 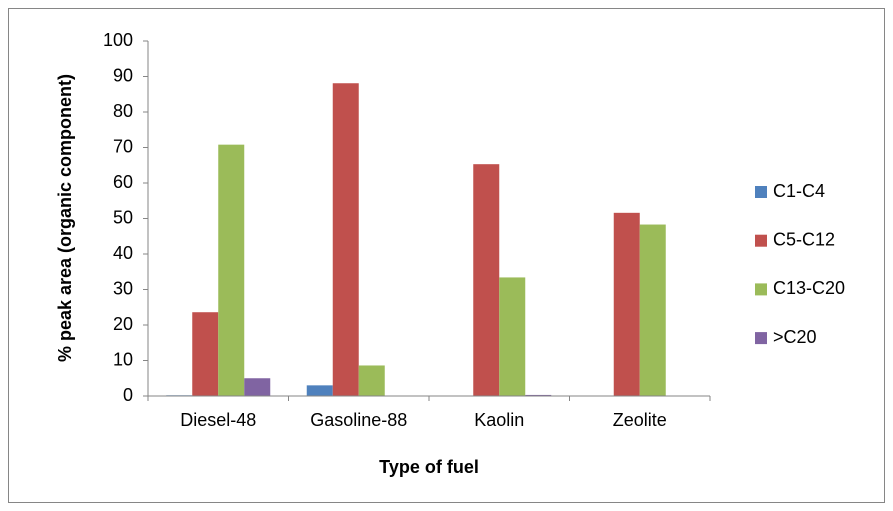 I want to click on x-axis-title: Type of fuel, so click(x=429, y=467).